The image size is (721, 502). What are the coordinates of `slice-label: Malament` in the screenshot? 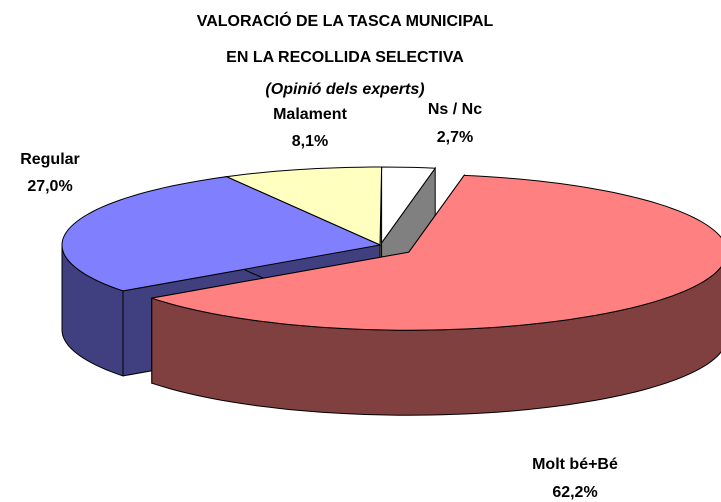 It's located at (310, 114).